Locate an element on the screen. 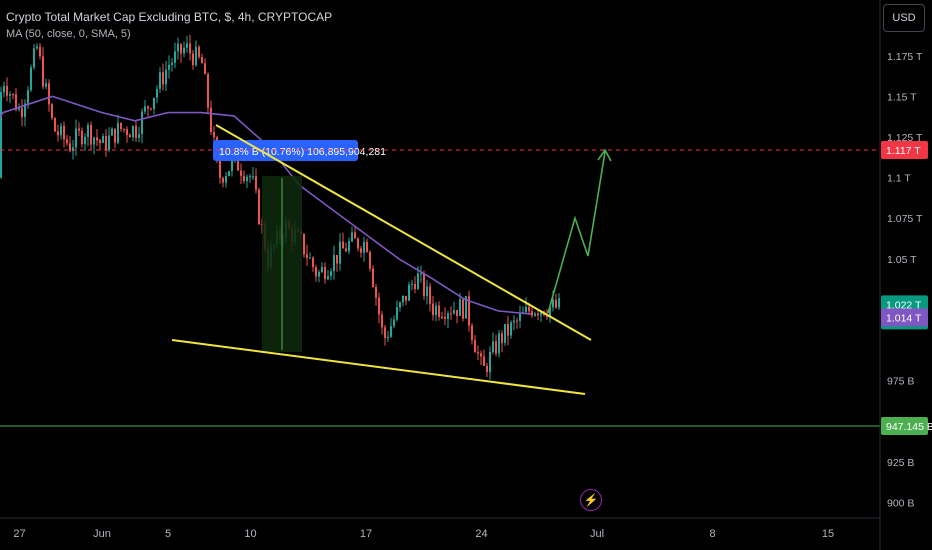 This screenshot has height=550, width=932. indicator-legend: MA (50, close, 0, SMA, 5) is located at coordinates (68, 34).